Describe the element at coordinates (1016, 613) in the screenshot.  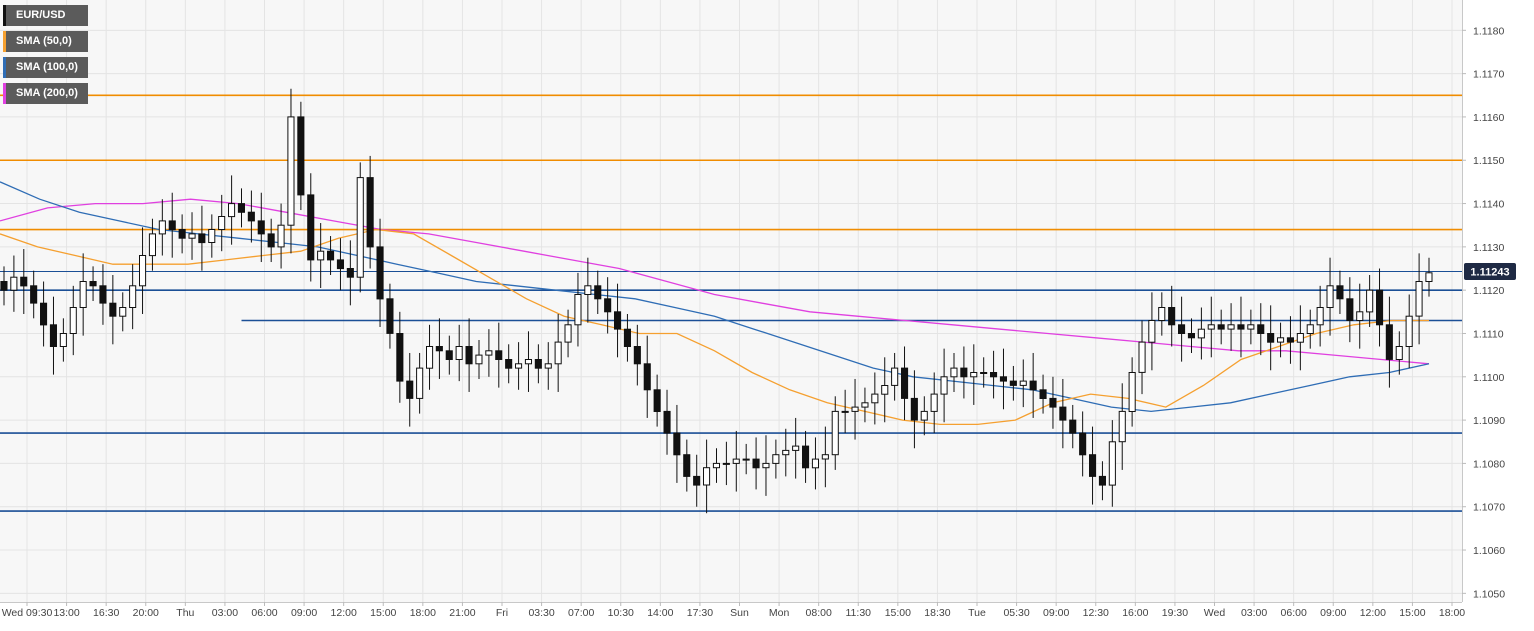
I see `x-tick-label-25: 05:30` at that location.